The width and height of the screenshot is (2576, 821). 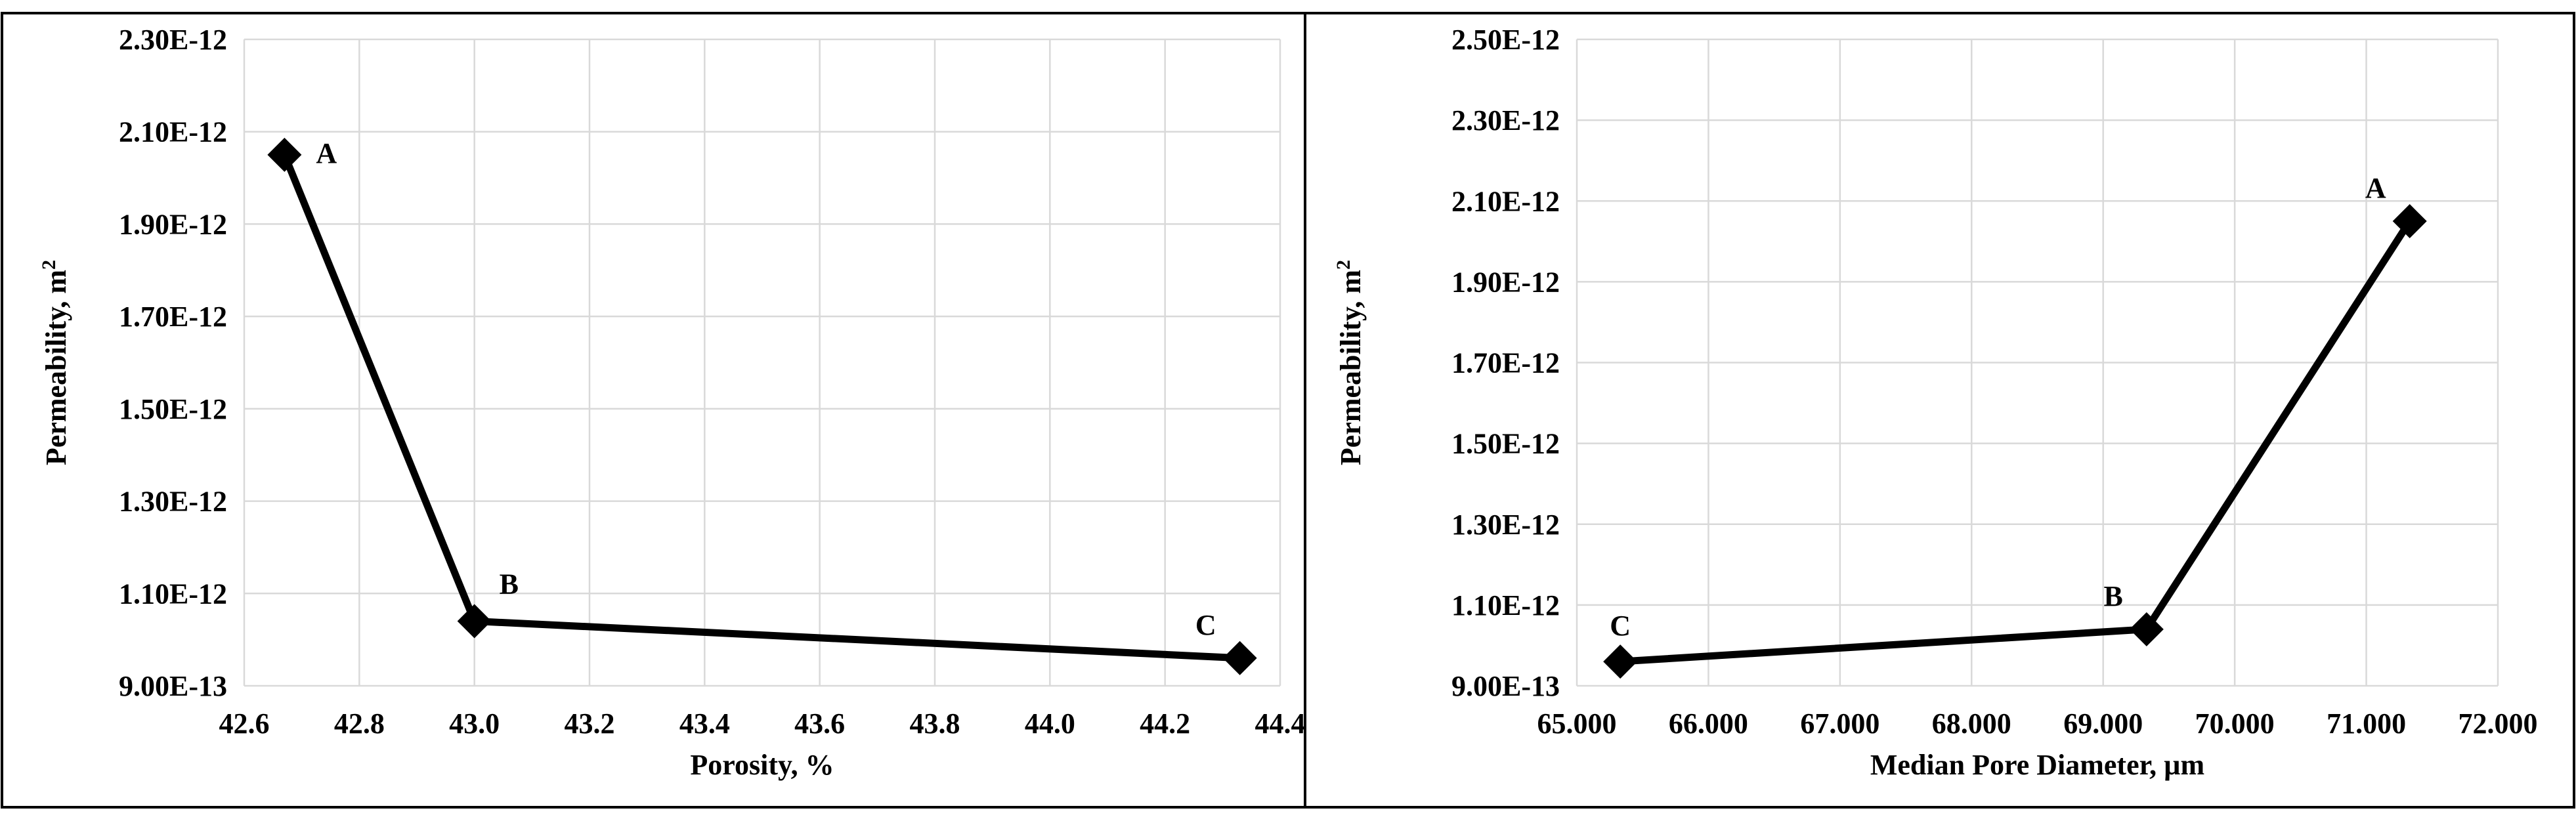 I want to click on x-tick-label: 44.4, so click(x=1280, y=723).